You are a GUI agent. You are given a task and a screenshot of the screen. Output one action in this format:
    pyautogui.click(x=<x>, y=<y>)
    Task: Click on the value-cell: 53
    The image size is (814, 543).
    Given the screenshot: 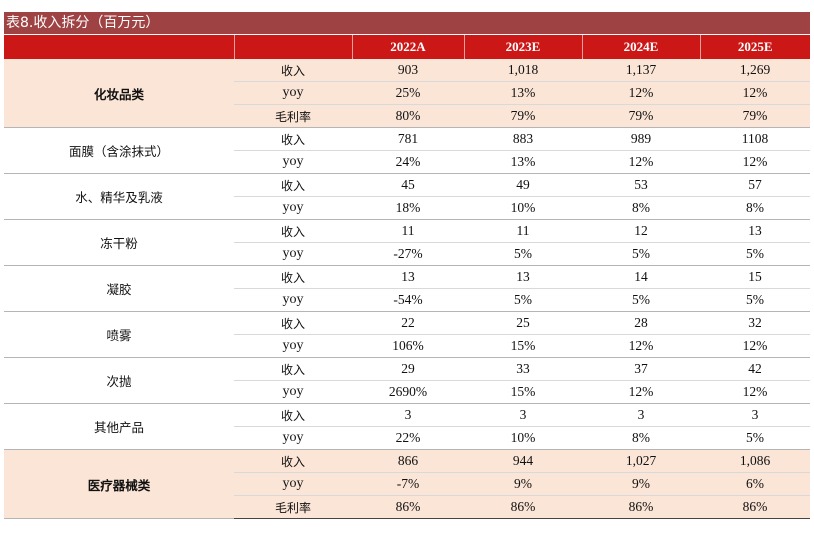 What is the action you would take?
    pyautogui.click(x=641, y=185)
    